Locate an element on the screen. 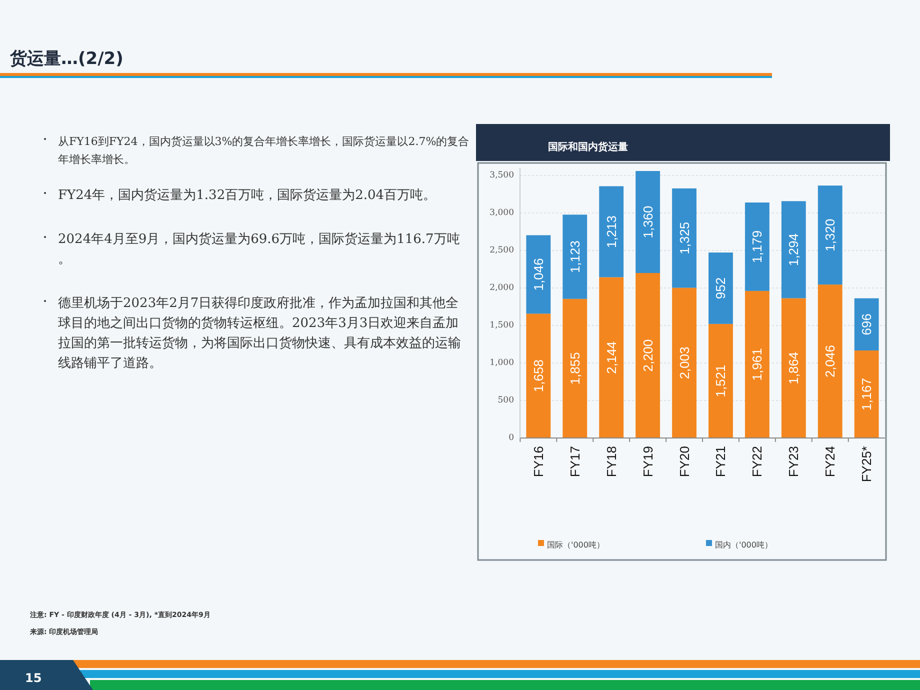 The image size is (920, 690). legend-label: 国际（'000吨） is located at coordinates (575, 545).